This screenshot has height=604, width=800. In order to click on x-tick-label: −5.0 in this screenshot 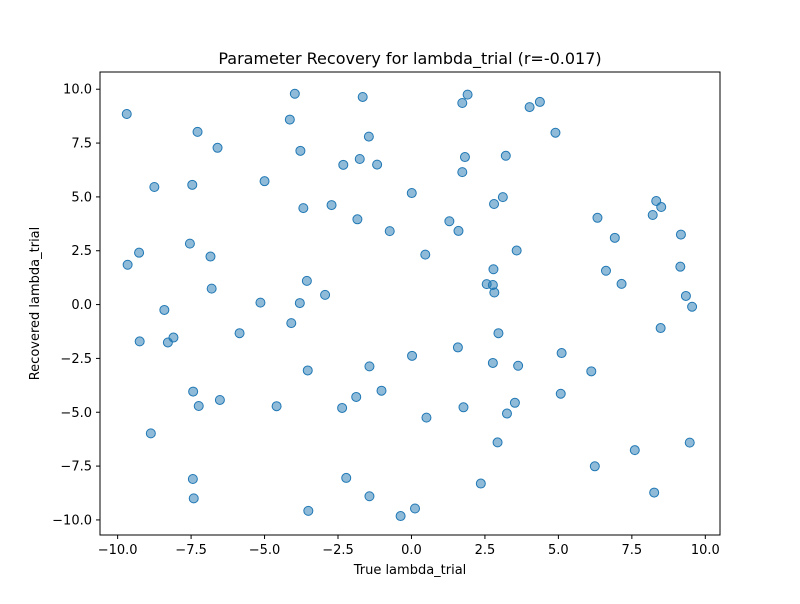, I will do `click(265, 550)`.